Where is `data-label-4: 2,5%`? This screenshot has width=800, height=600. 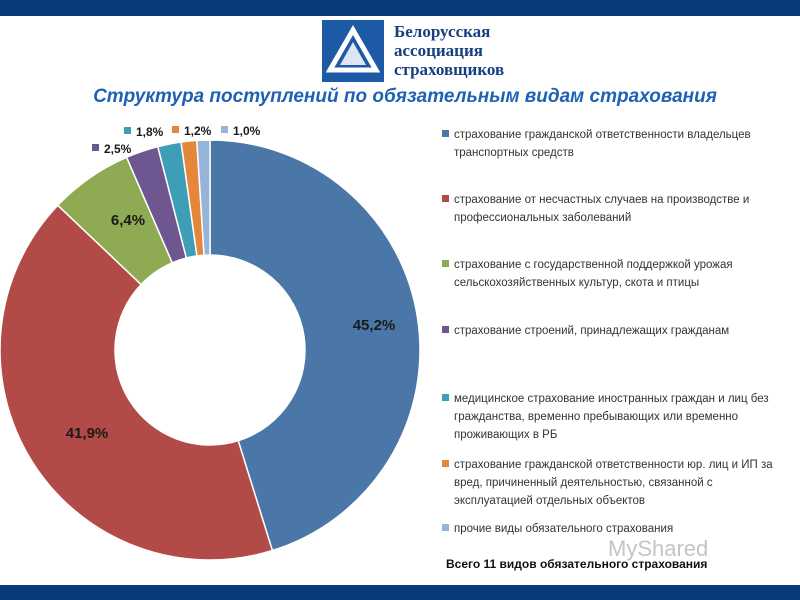 data-label-4: 2,5% is located at coordinates (118, 149).